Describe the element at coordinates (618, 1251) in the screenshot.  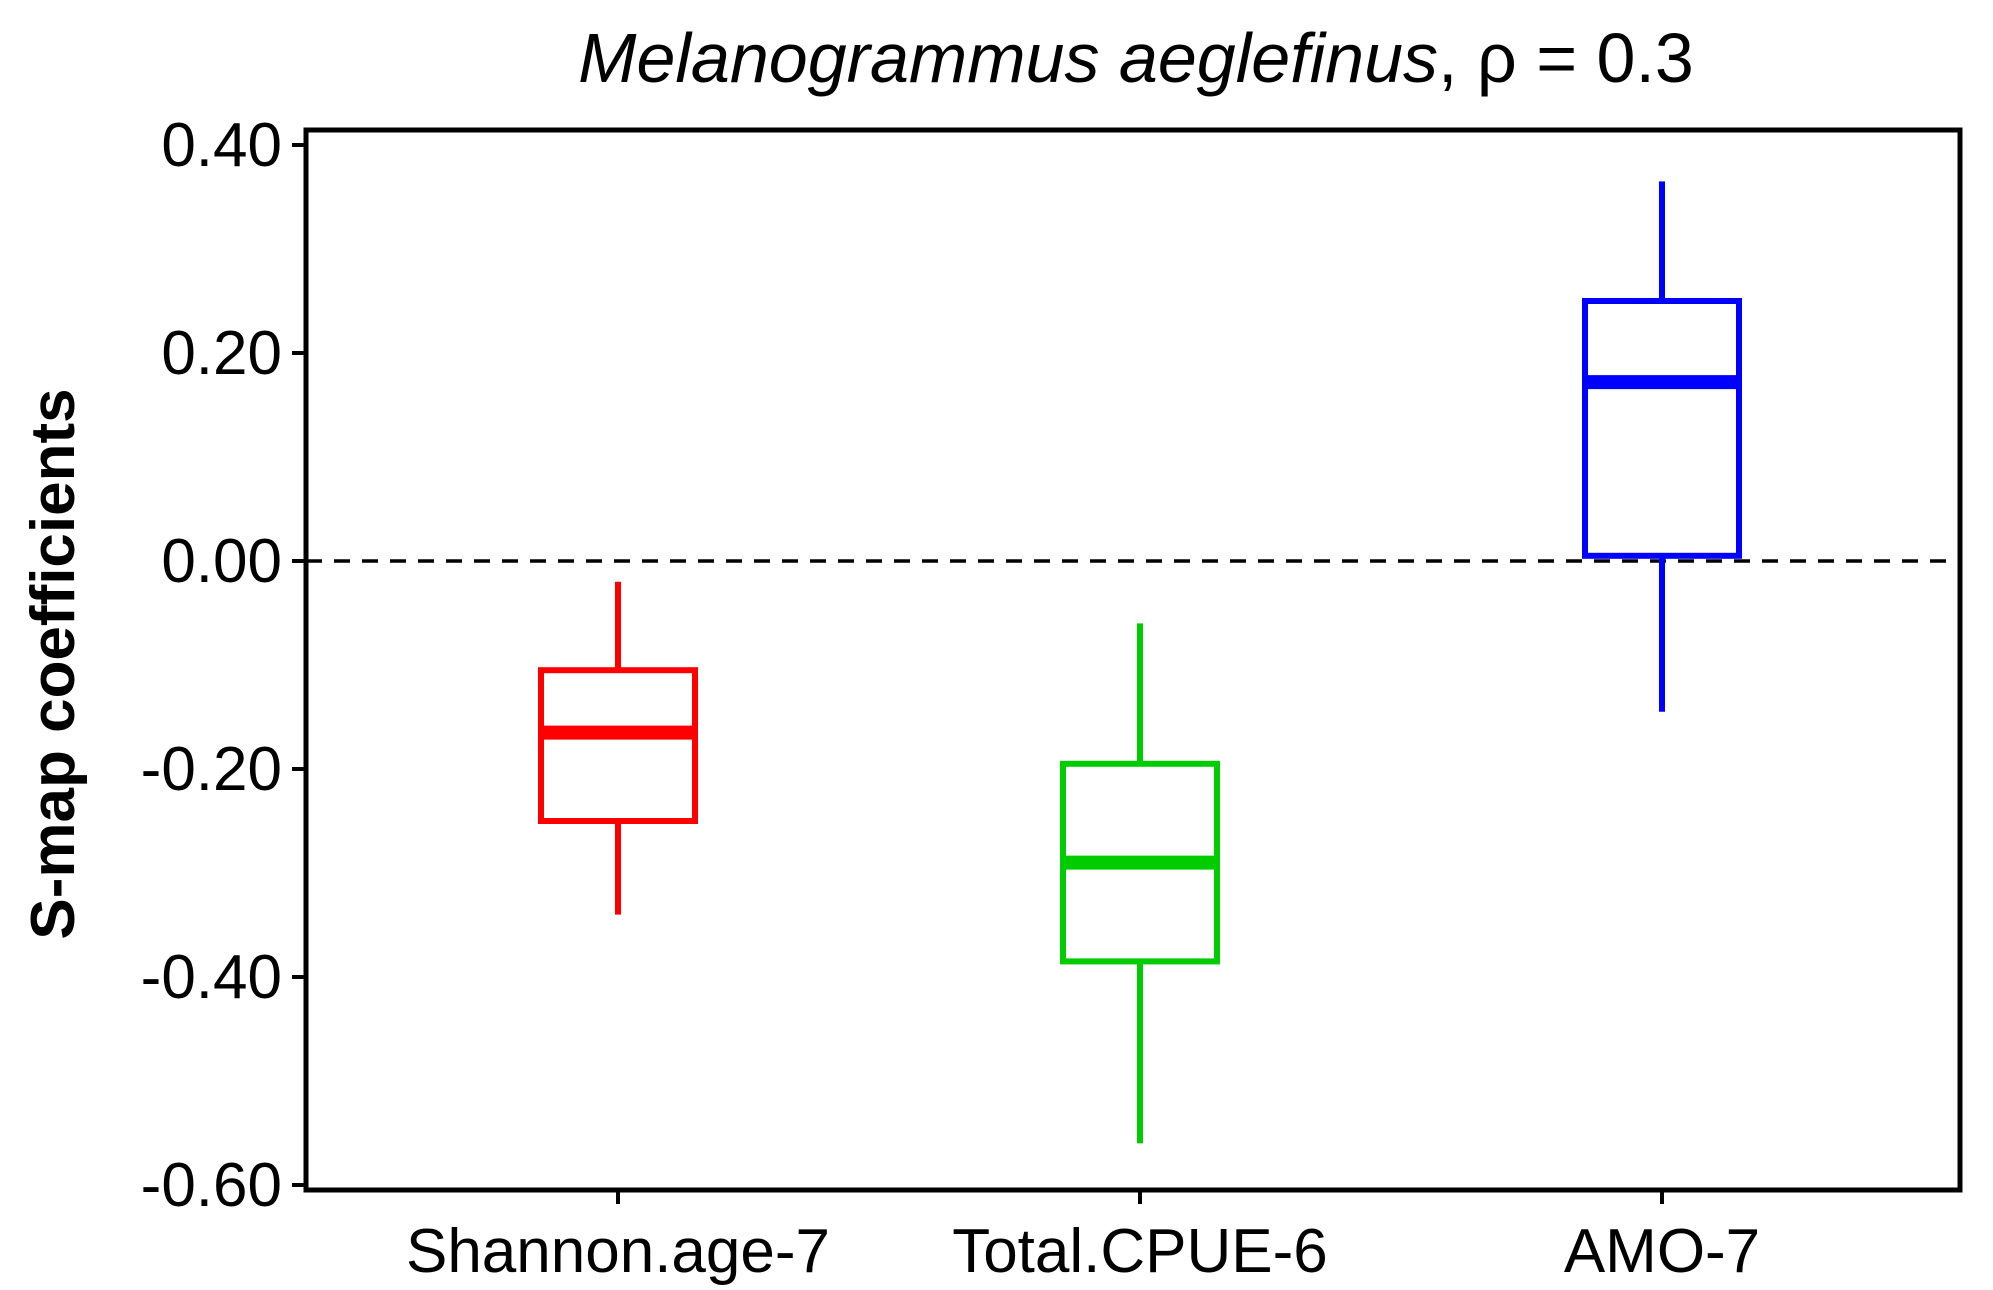
I see `x-tick-label: Shannon.age-7` at that location.